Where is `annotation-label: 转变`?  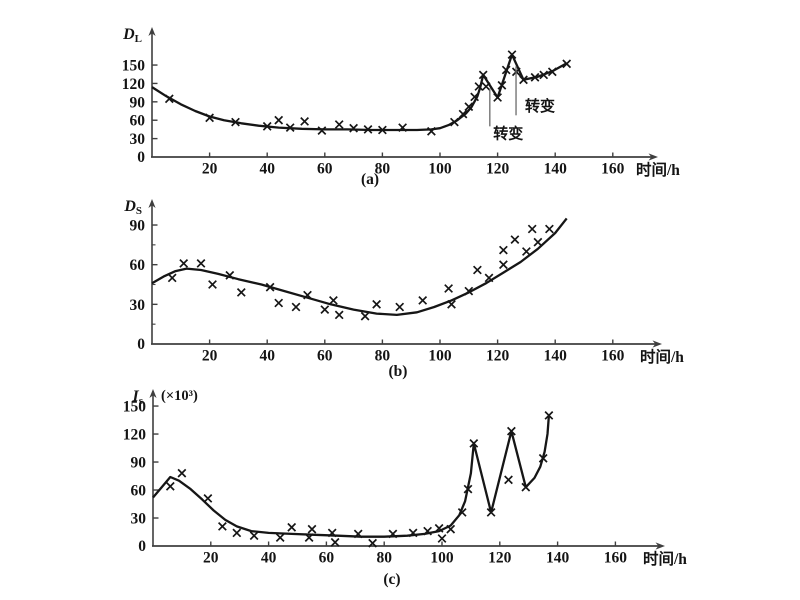 annotation-label: 转变 is located at coordinates (508, 134).